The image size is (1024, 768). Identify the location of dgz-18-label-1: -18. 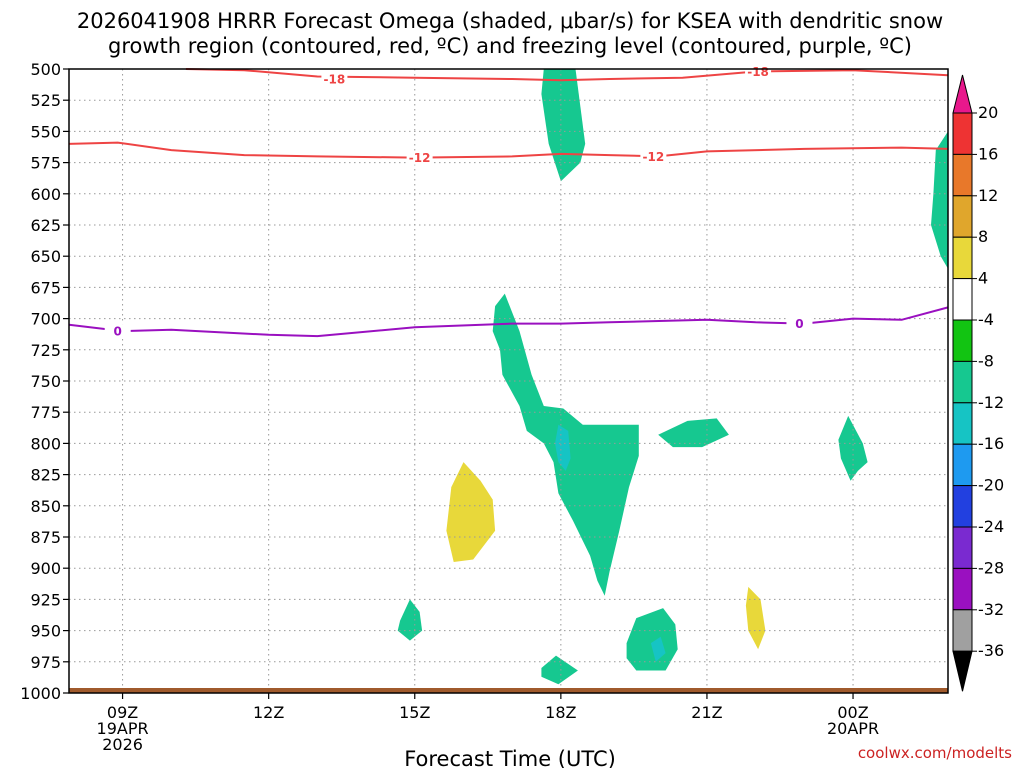
(758, 72).